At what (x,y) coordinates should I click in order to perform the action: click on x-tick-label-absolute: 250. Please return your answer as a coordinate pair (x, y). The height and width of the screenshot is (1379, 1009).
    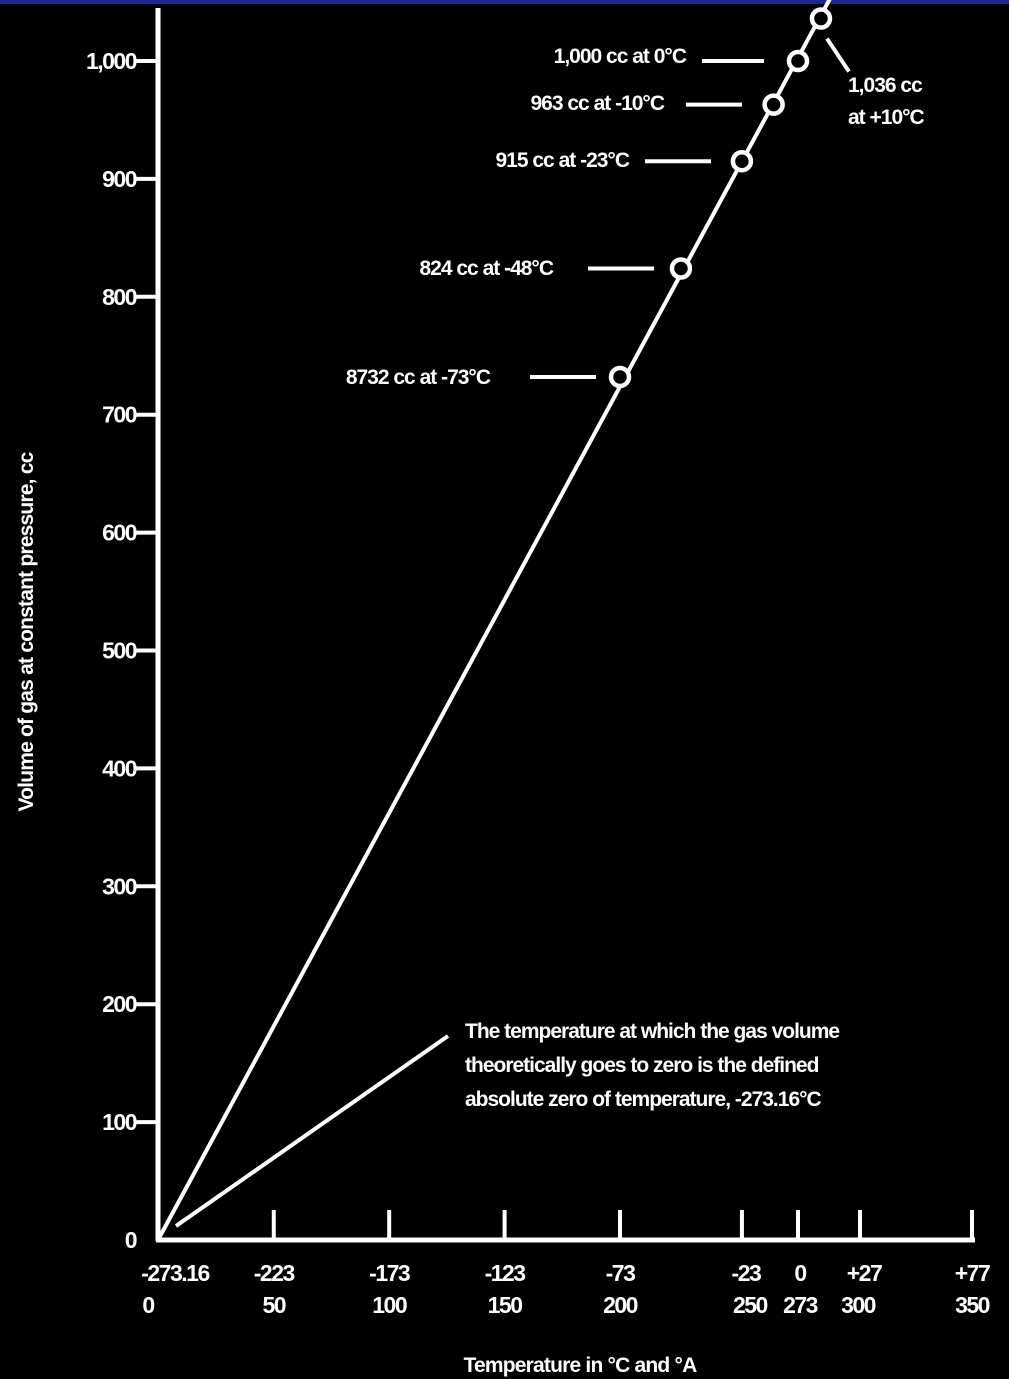
    Looking at the image, I should click on (750, 1305).